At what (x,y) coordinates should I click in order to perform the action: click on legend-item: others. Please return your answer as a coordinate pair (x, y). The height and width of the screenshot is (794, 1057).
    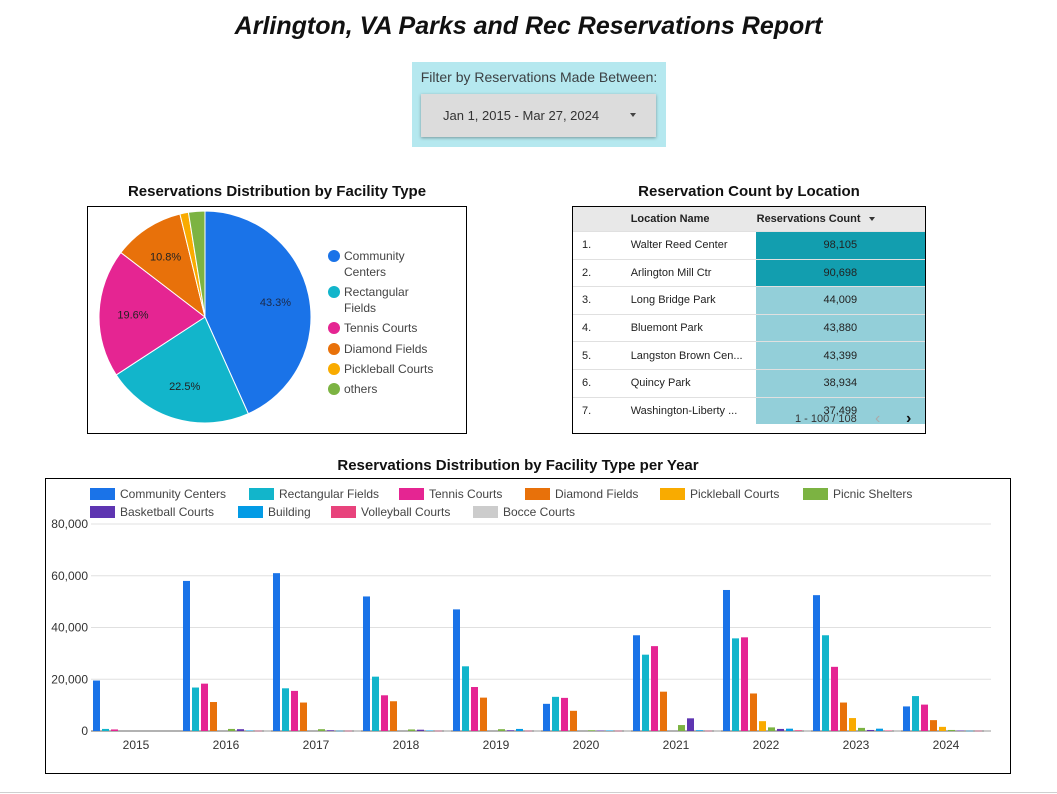
    Looking at the image, I should click on (361, 389).